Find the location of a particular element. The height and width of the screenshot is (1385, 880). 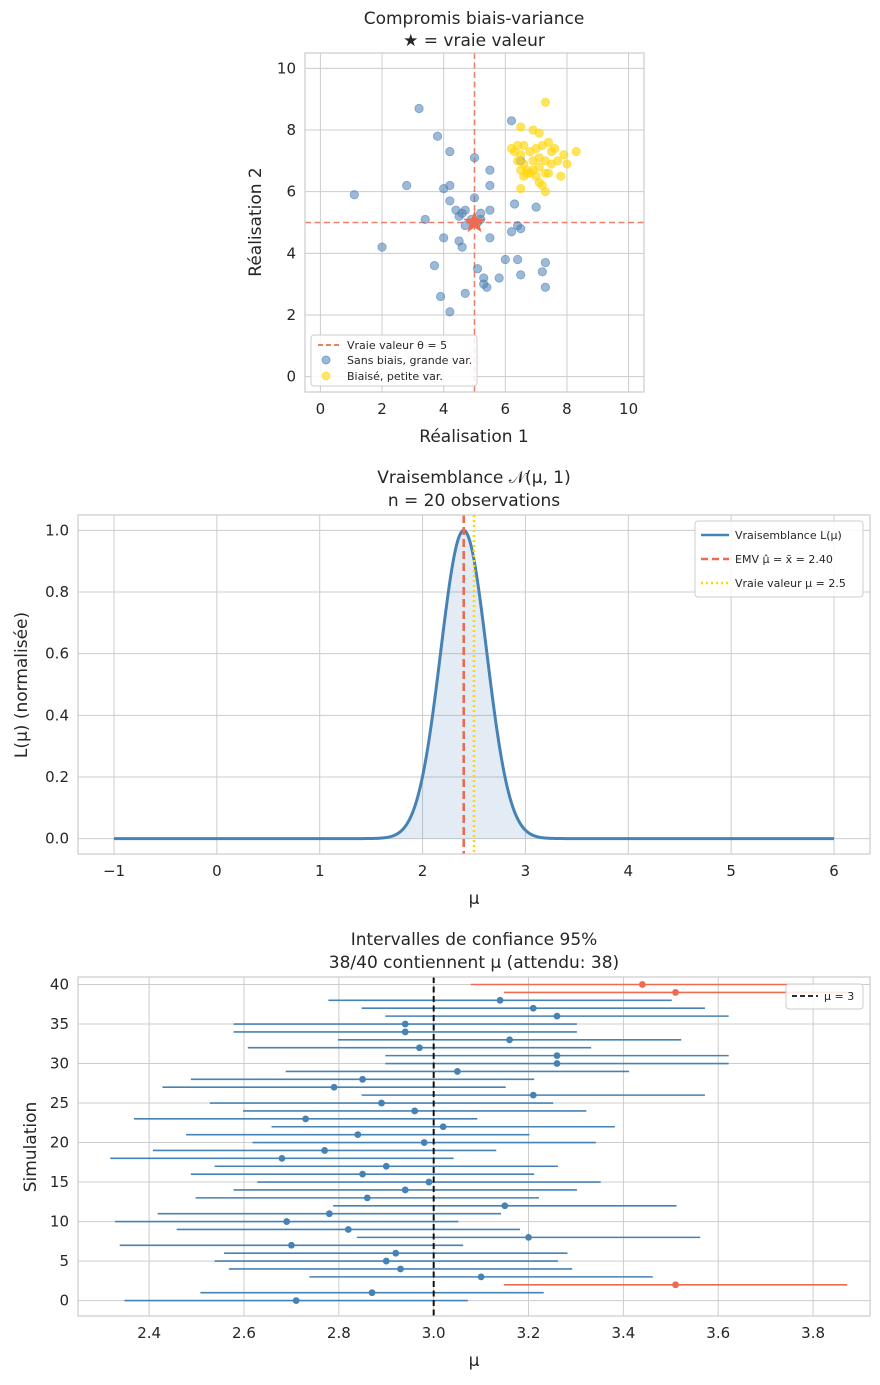

legend-biased-swatch is located at coordinates (326, 376).